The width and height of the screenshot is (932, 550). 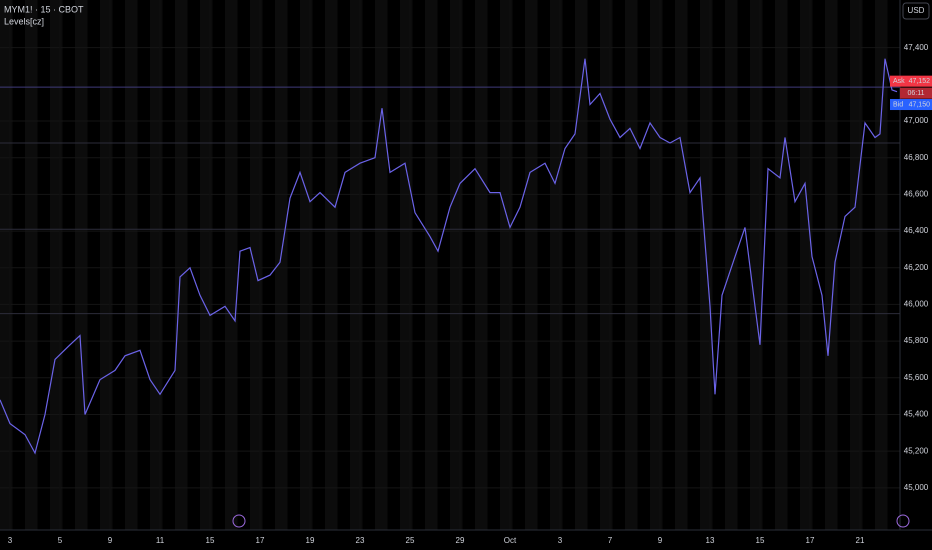 What do you see at coordinates (899, 81) in the screenshot?
I see `quote-name: Ask` at bounding box center [899, 81].